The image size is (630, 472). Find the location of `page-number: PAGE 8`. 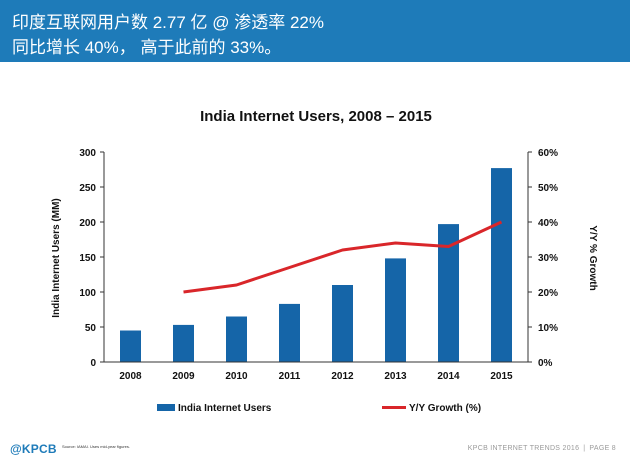

page-number: PAGE 8 is located at coordinates (602, 448).